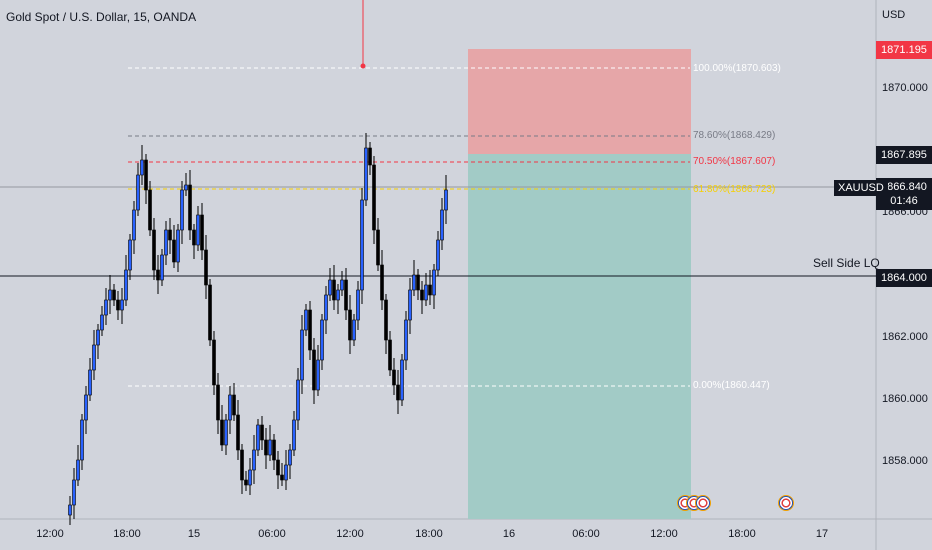  What do you see at coordinates (905, 88) in the screenshot?
I see `y-tick-1870: 1870.000` at bounding box center [905, 88].